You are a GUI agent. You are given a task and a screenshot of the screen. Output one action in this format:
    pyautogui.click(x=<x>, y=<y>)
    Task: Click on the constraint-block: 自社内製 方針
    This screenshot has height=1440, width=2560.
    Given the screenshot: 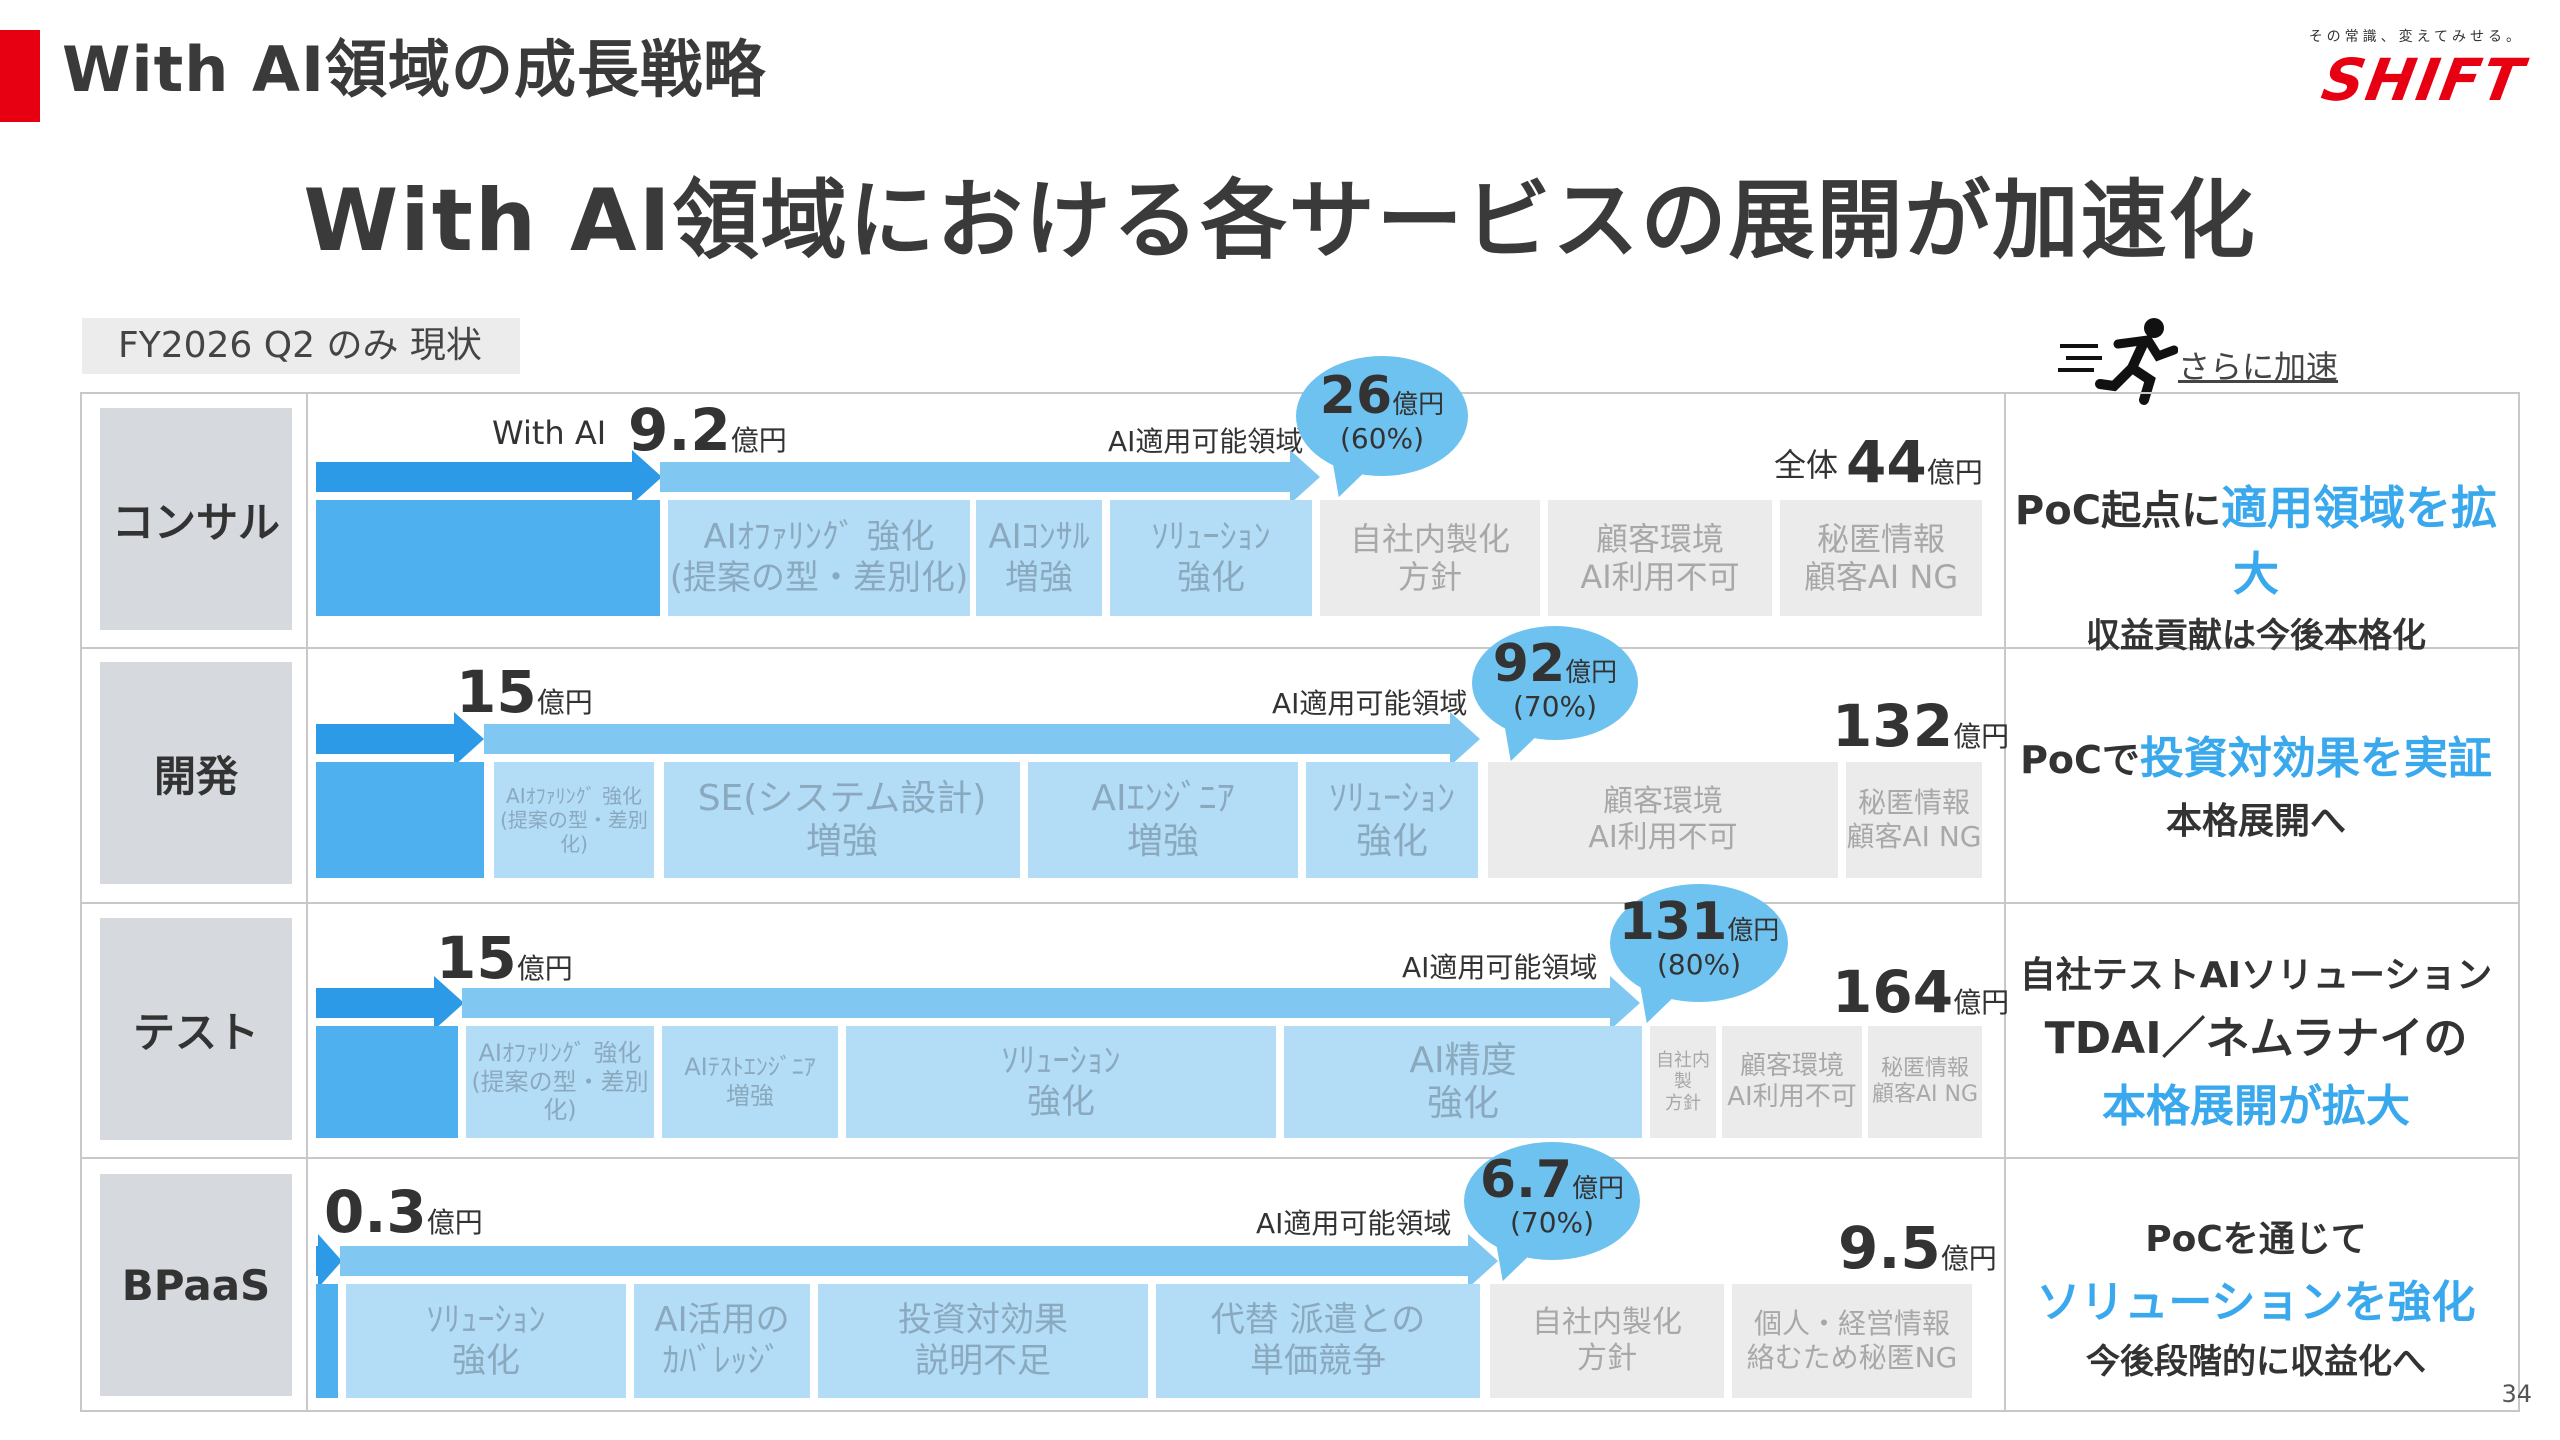 What is the action you would take?
    pyautogui.click(x=1683, y=1082)
    